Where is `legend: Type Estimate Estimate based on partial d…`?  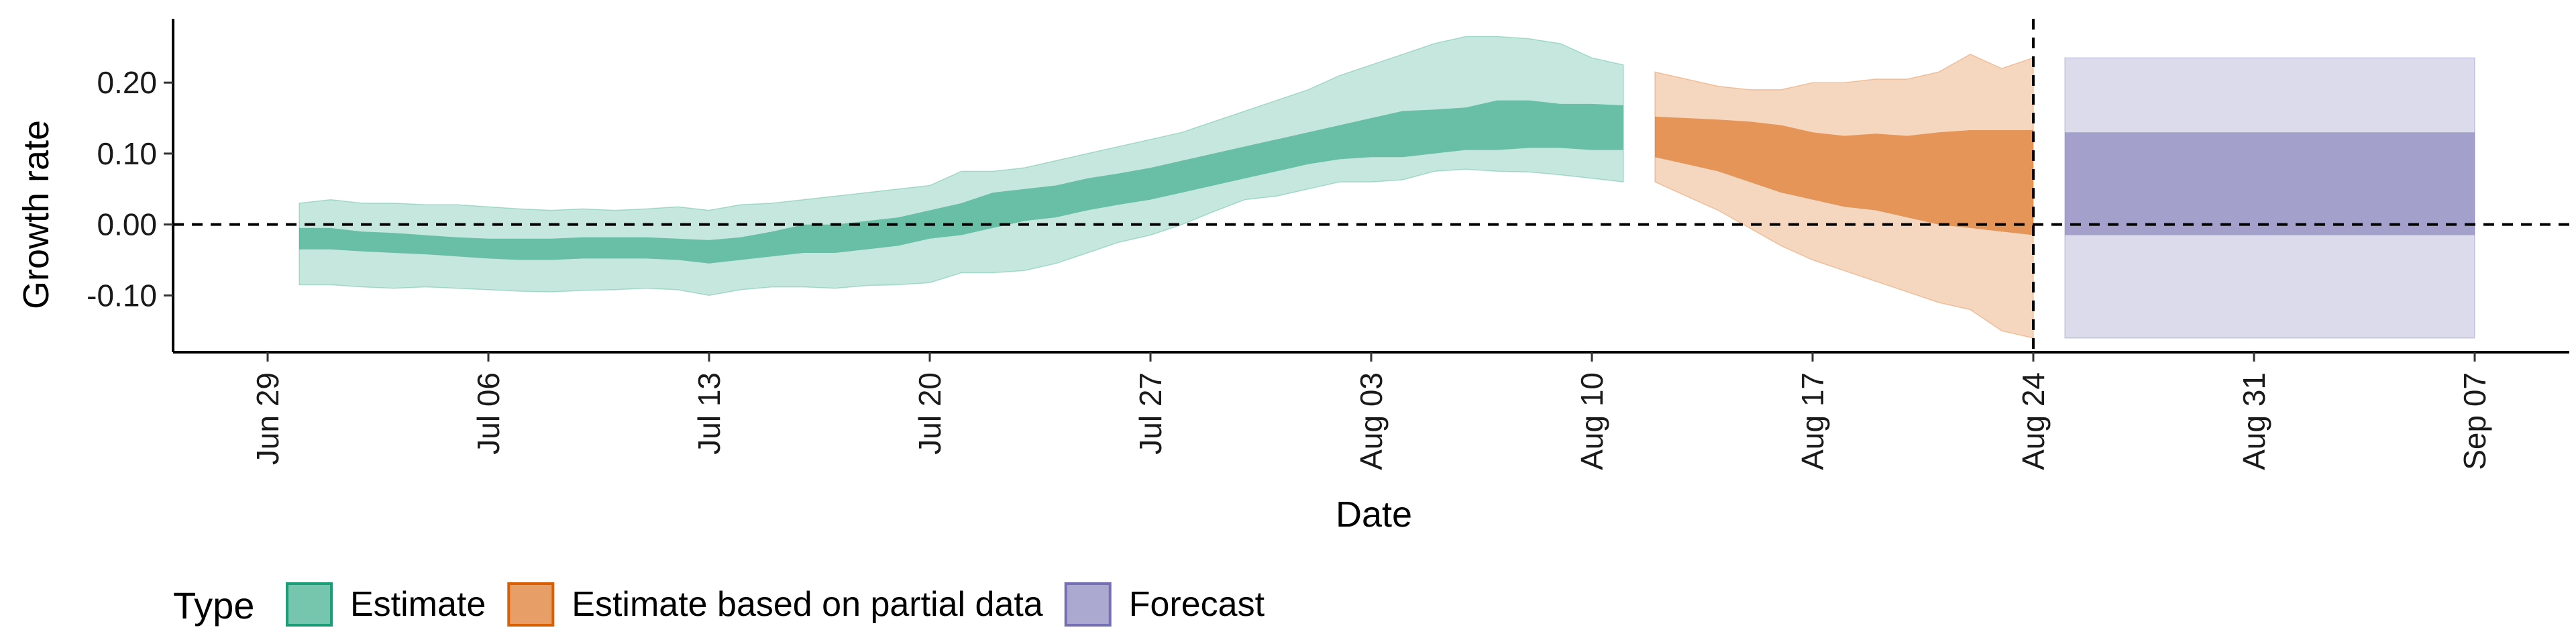
legend: Type Estimate Estimate based on partial d… is located at coordinates (719, 604).